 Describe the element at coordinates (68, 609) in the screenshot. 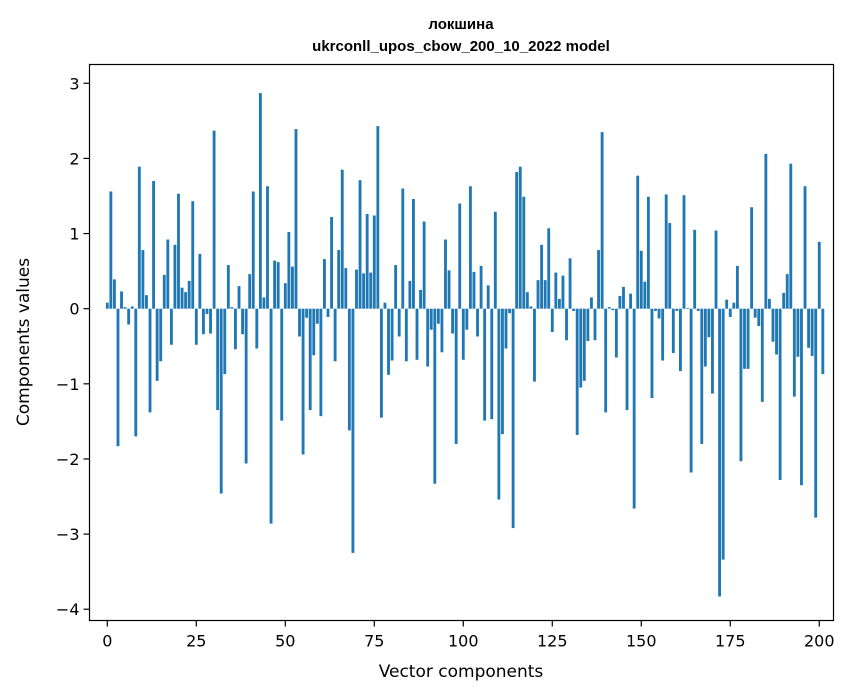

I see `y-tick-label: −4` at that location.